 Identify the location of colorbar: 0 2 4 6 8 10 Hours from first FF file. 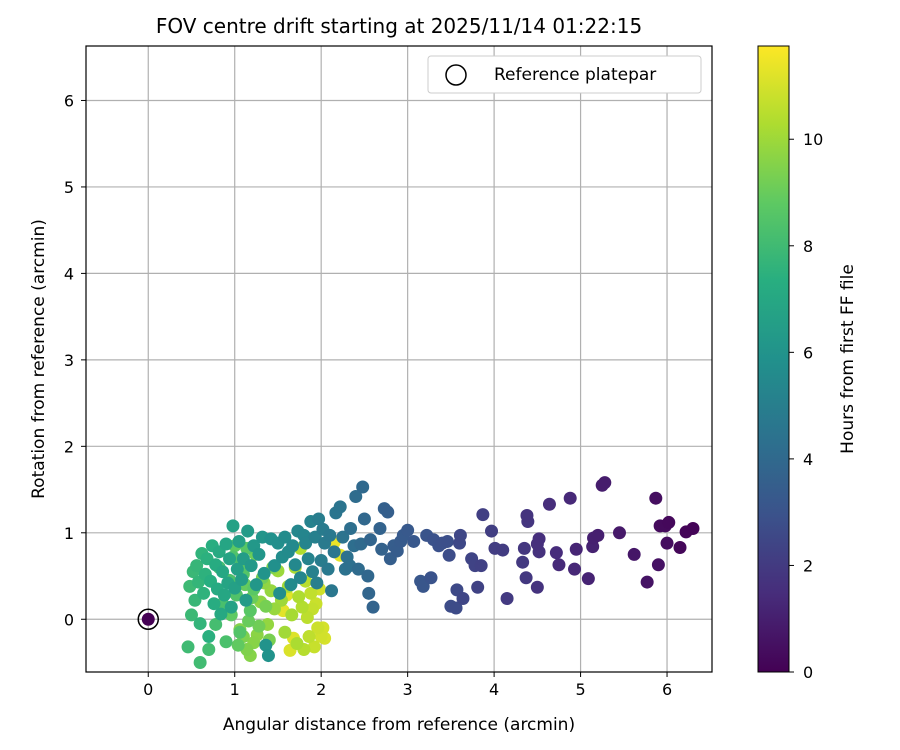
(807, 363).